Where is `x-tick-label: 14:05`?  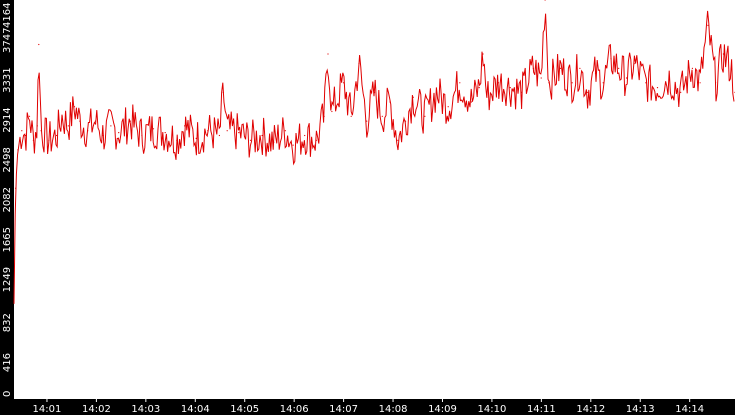
x-tick-label: 14:05 is located at coordinates (244, 409).